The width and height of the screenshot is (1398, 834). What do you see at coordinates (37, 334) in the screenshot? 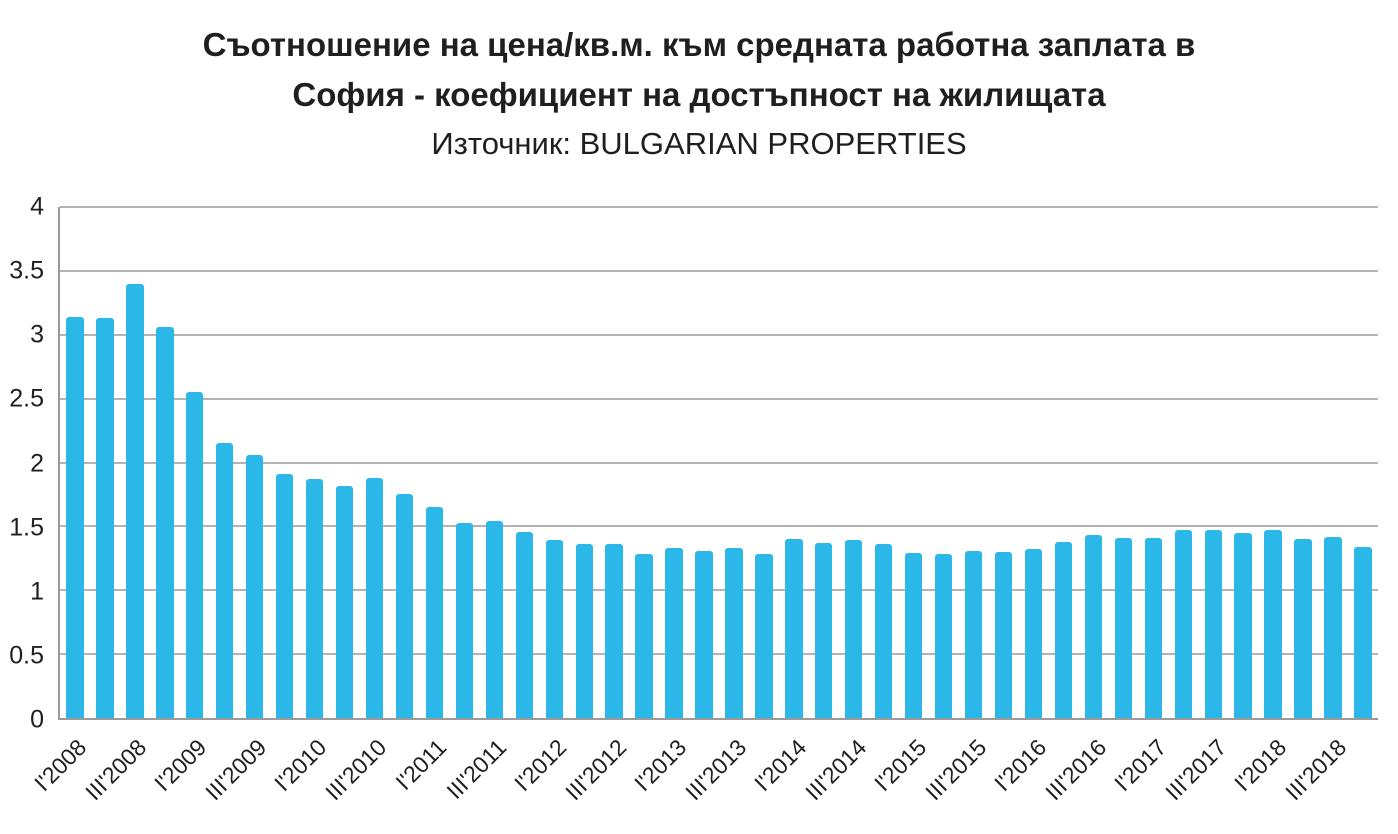
I see `y-tick-label: 3` at bounding box center [37, 334].